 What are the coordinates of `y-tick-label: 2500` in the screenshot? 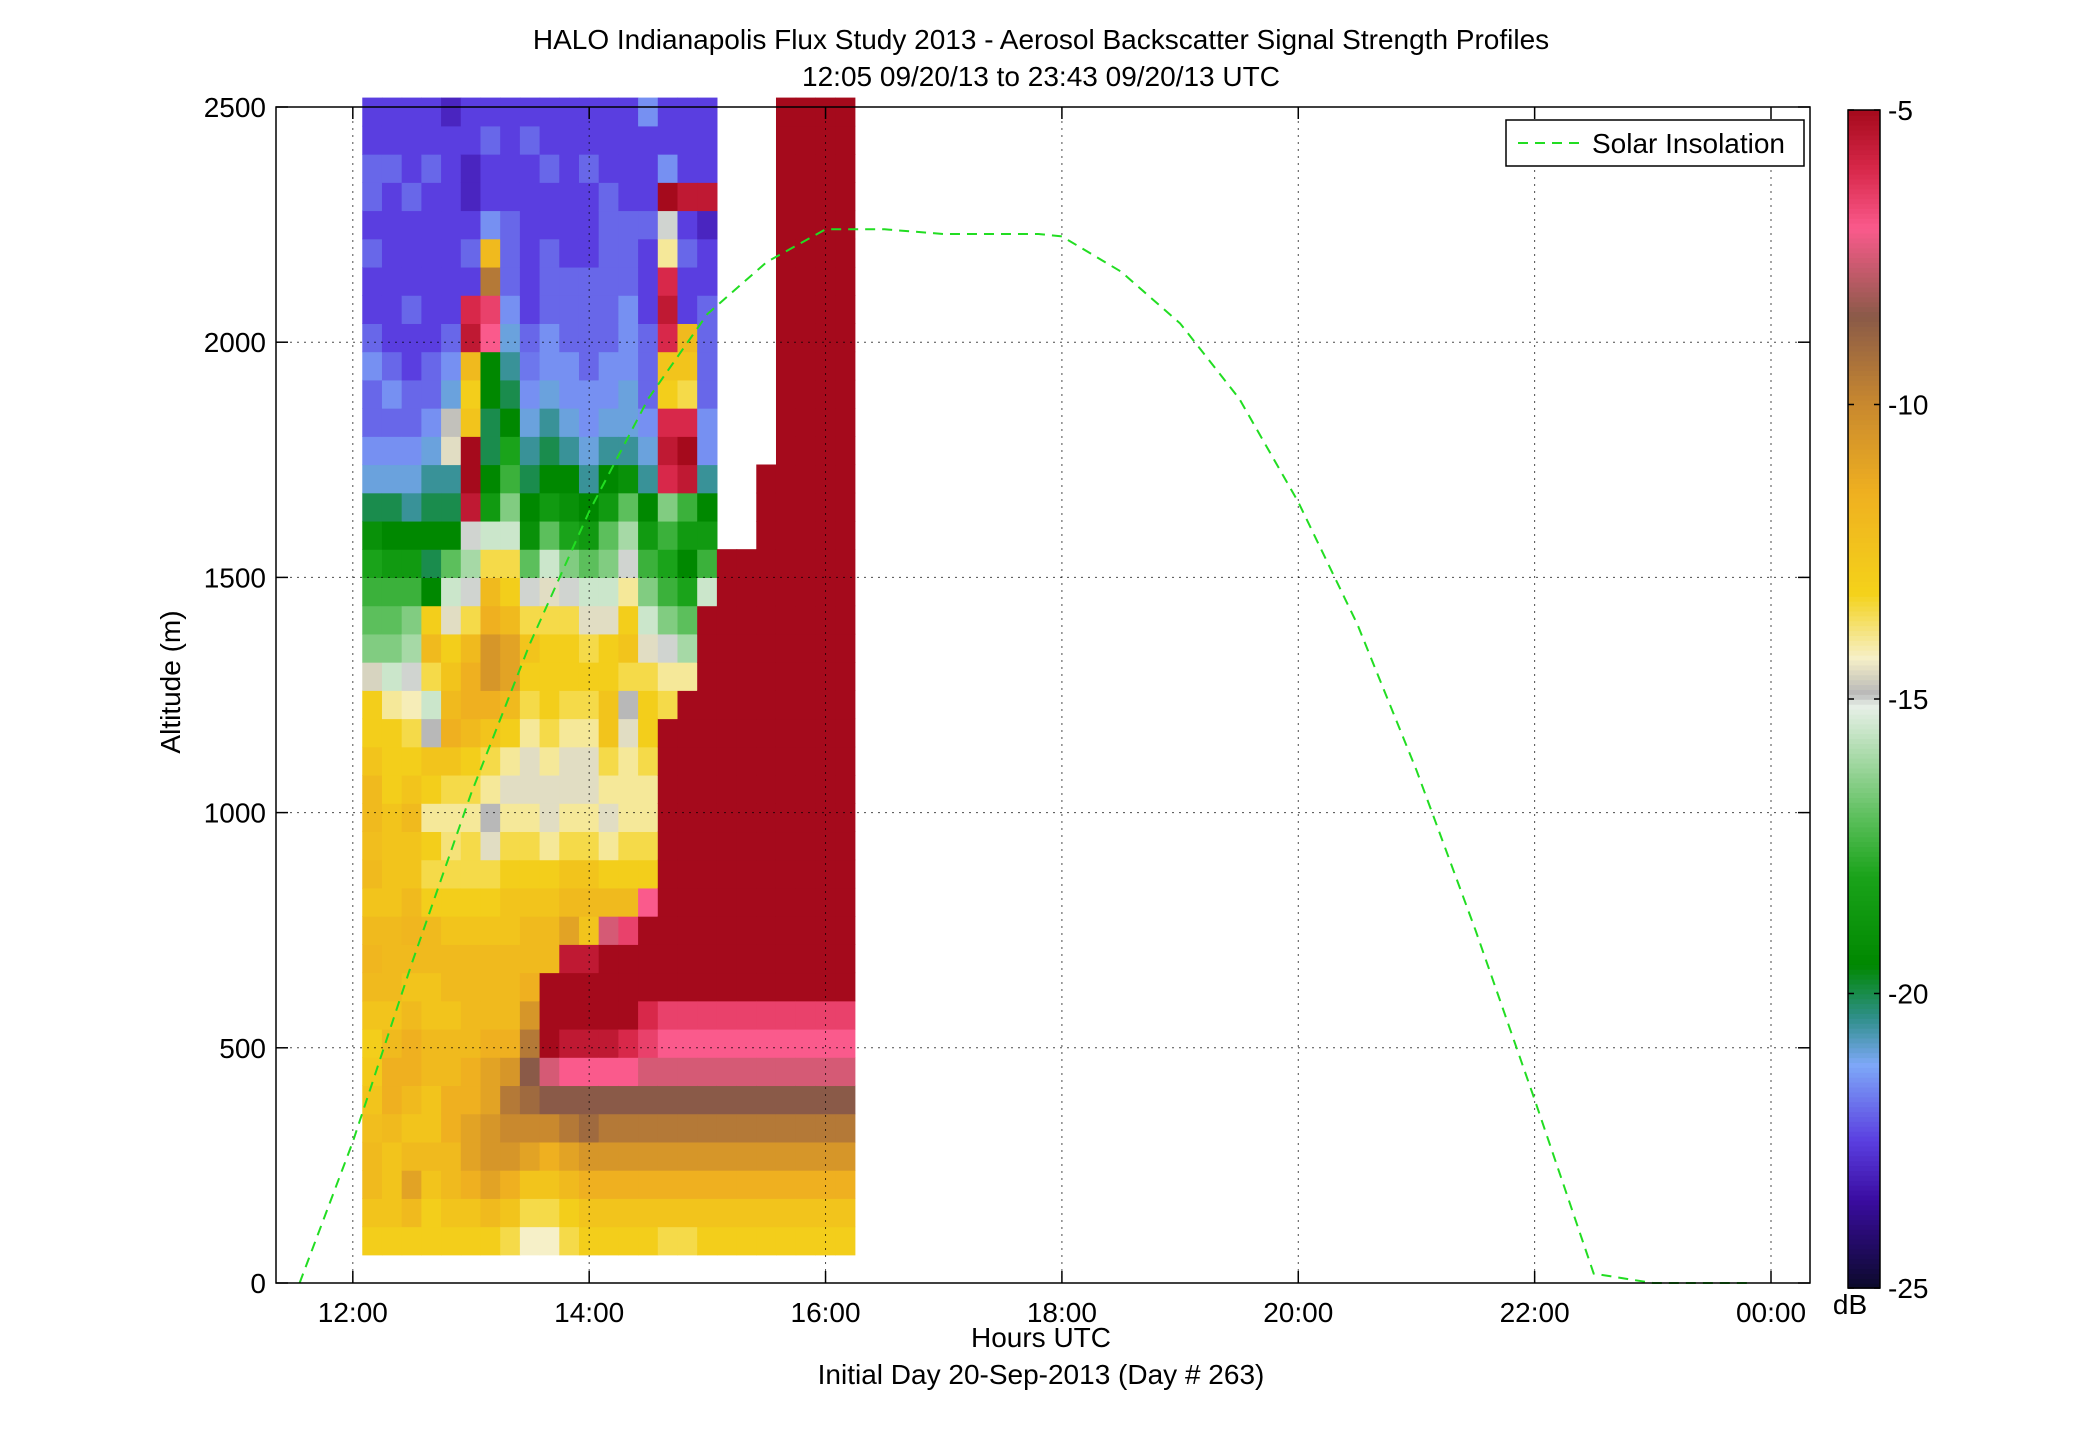 It's located at (235, 107).